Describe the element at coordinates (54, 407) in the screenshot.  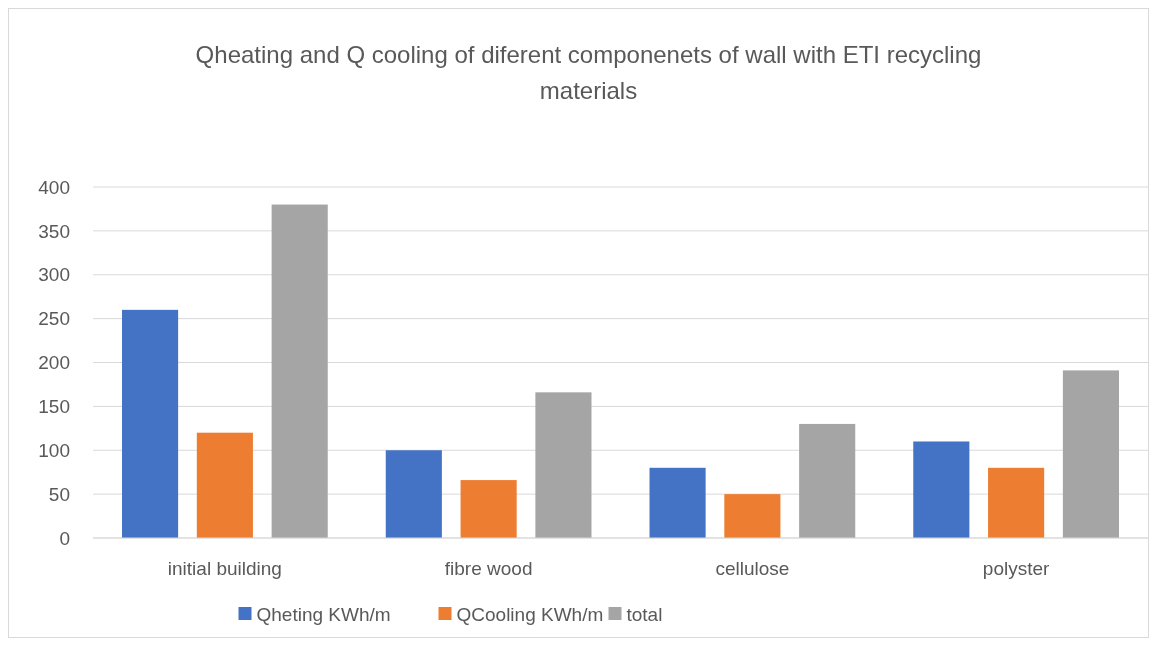
I see `y-tick-label: 150` at that location.